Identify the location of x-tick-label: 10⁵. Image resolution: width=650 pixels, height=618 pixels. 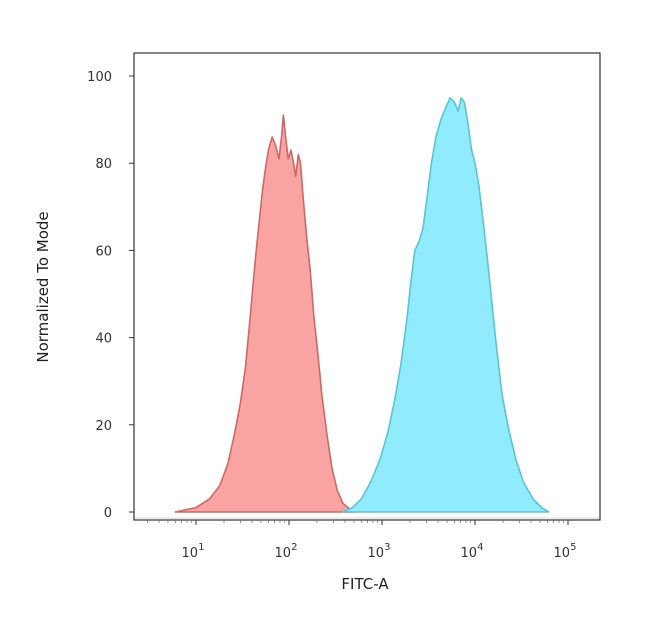
(565, 551).